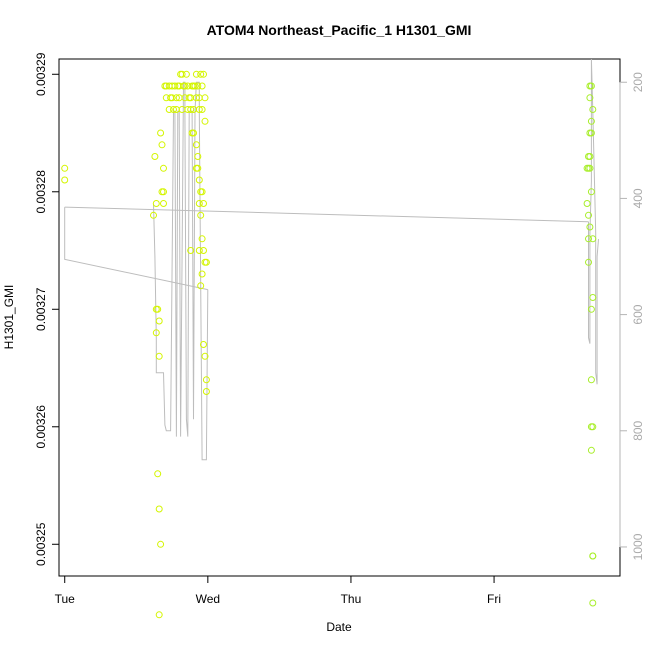 The width and height of the screenshot is (650, 650). Describe the element at coordinates (494, 599) in the screenshot. I see `x-tick-label: Fri` at that location.